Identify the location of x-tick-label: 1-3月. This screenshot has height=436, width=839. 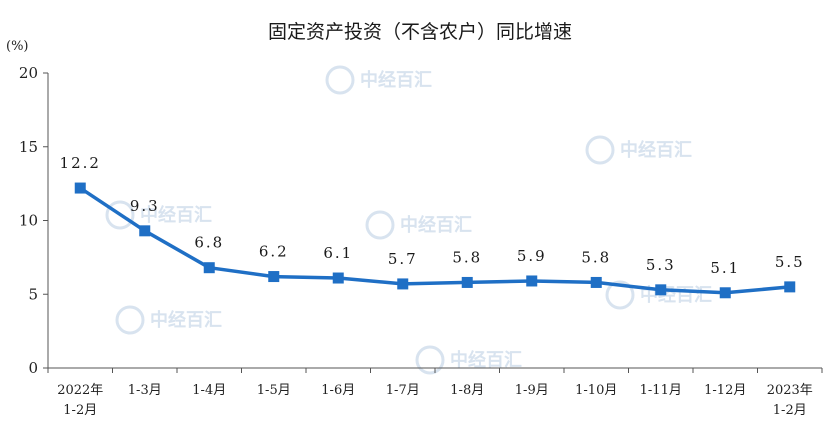
(145, 390).